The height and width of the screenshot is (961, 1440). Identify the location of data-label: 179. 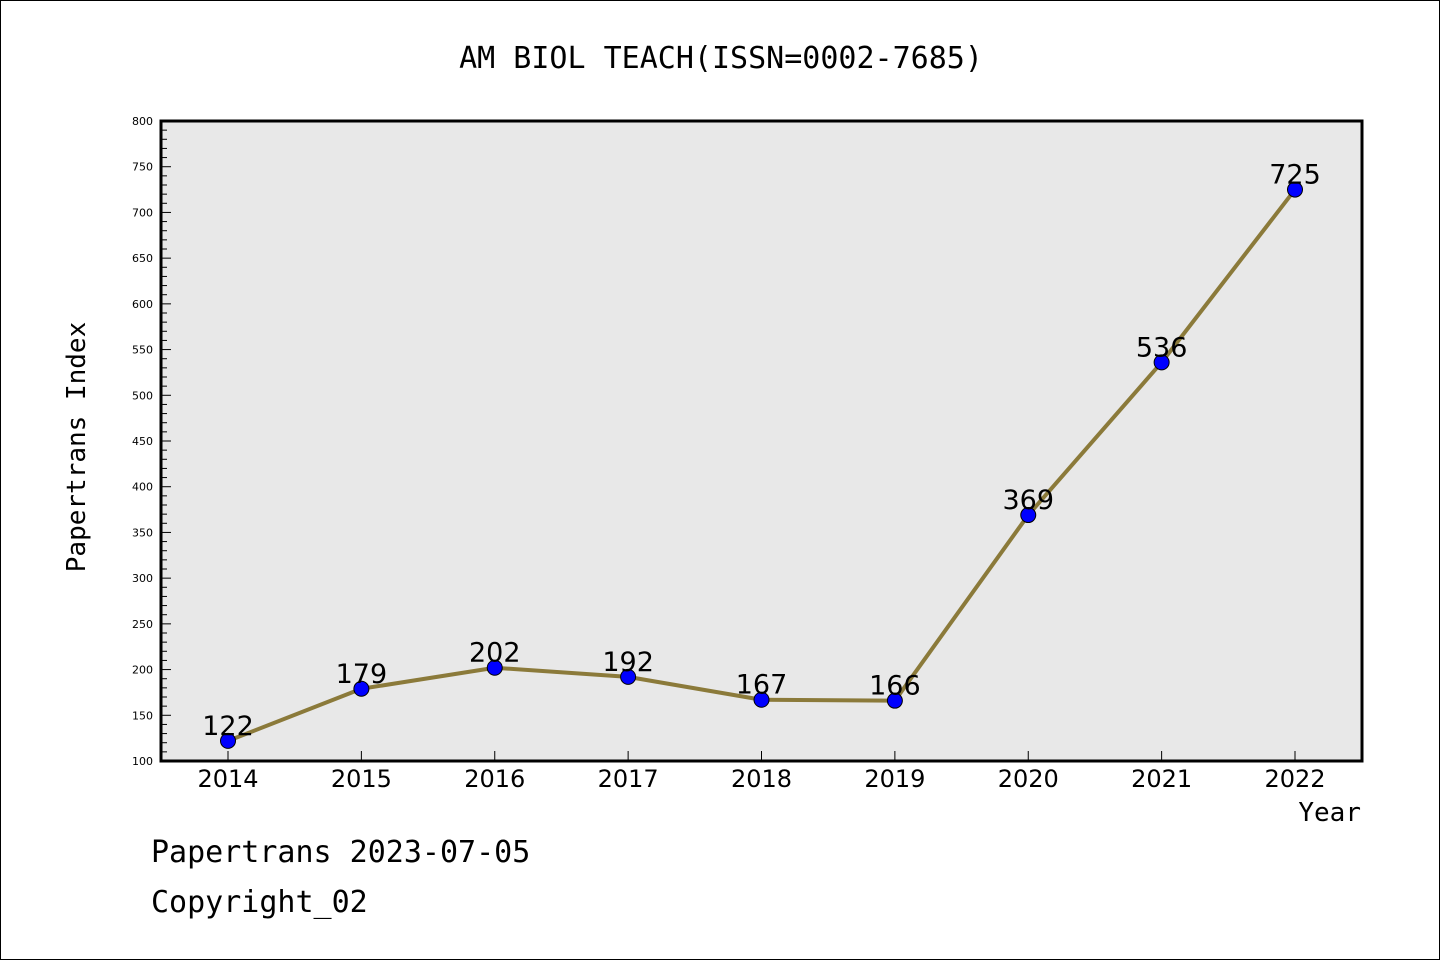
(362, 674).